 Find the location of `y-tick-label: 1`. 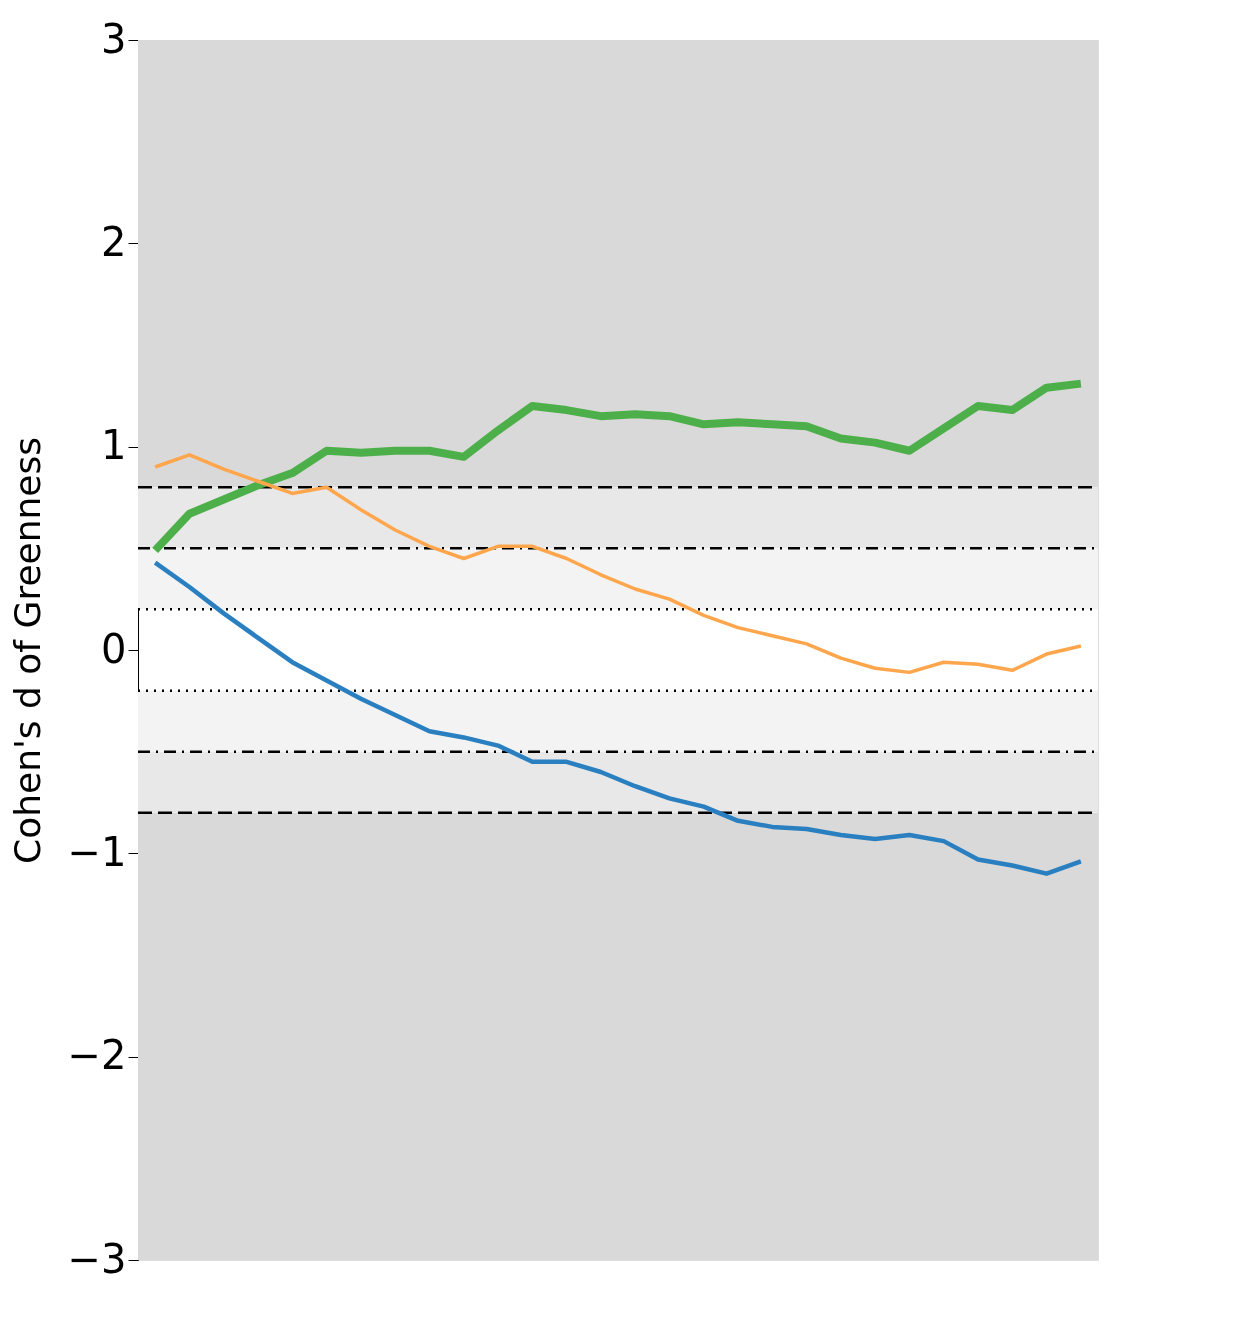

y-tick-label: 1 is located at coordinates (114, 445).